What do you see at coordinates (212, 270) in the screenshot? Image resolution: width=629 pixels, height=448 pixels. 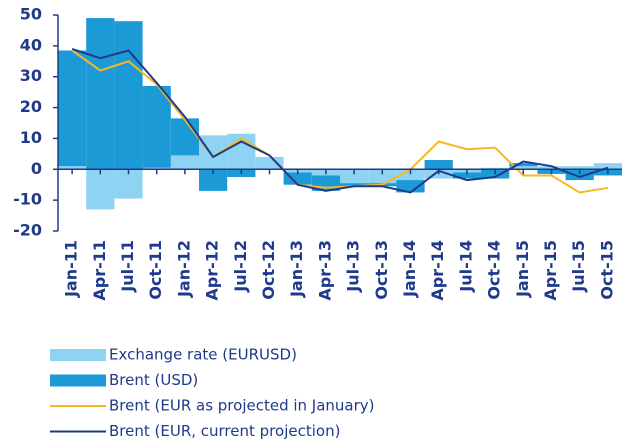 I see `x-tick-label: Apr-12` at bounding box center [212, 270].